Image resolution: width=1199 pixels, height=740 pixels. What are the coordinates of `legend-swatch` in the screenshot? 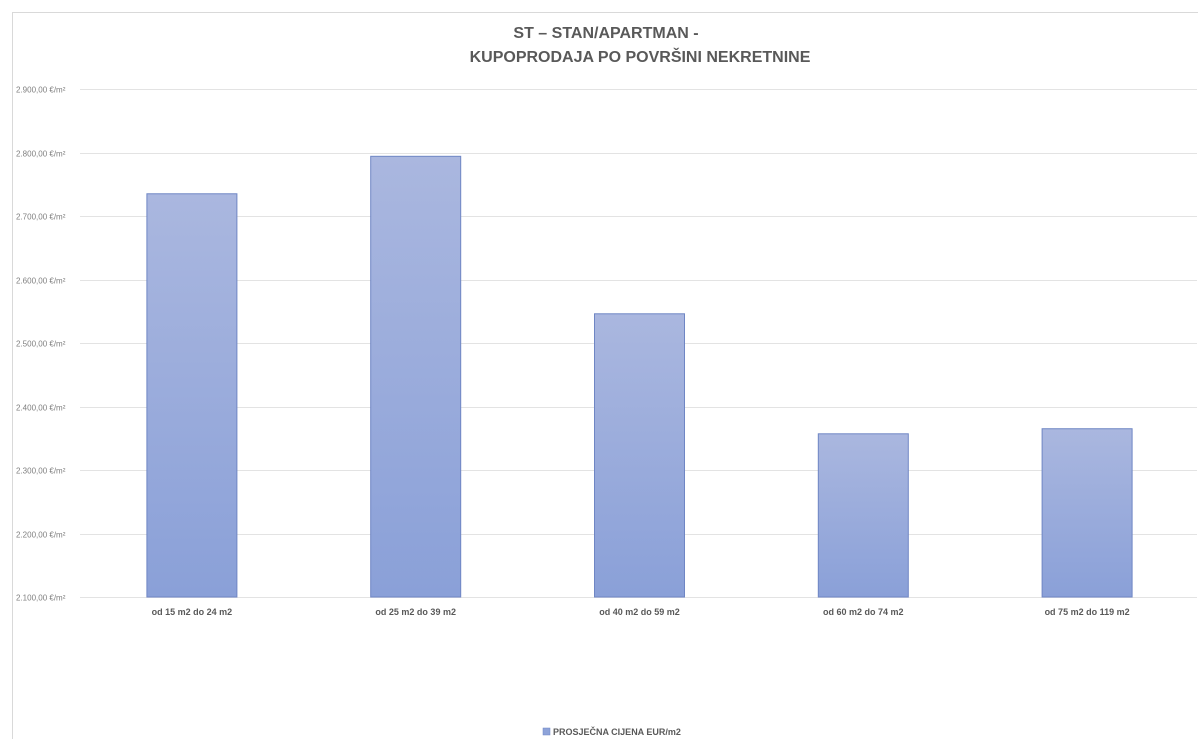 It's located at (546, 731).